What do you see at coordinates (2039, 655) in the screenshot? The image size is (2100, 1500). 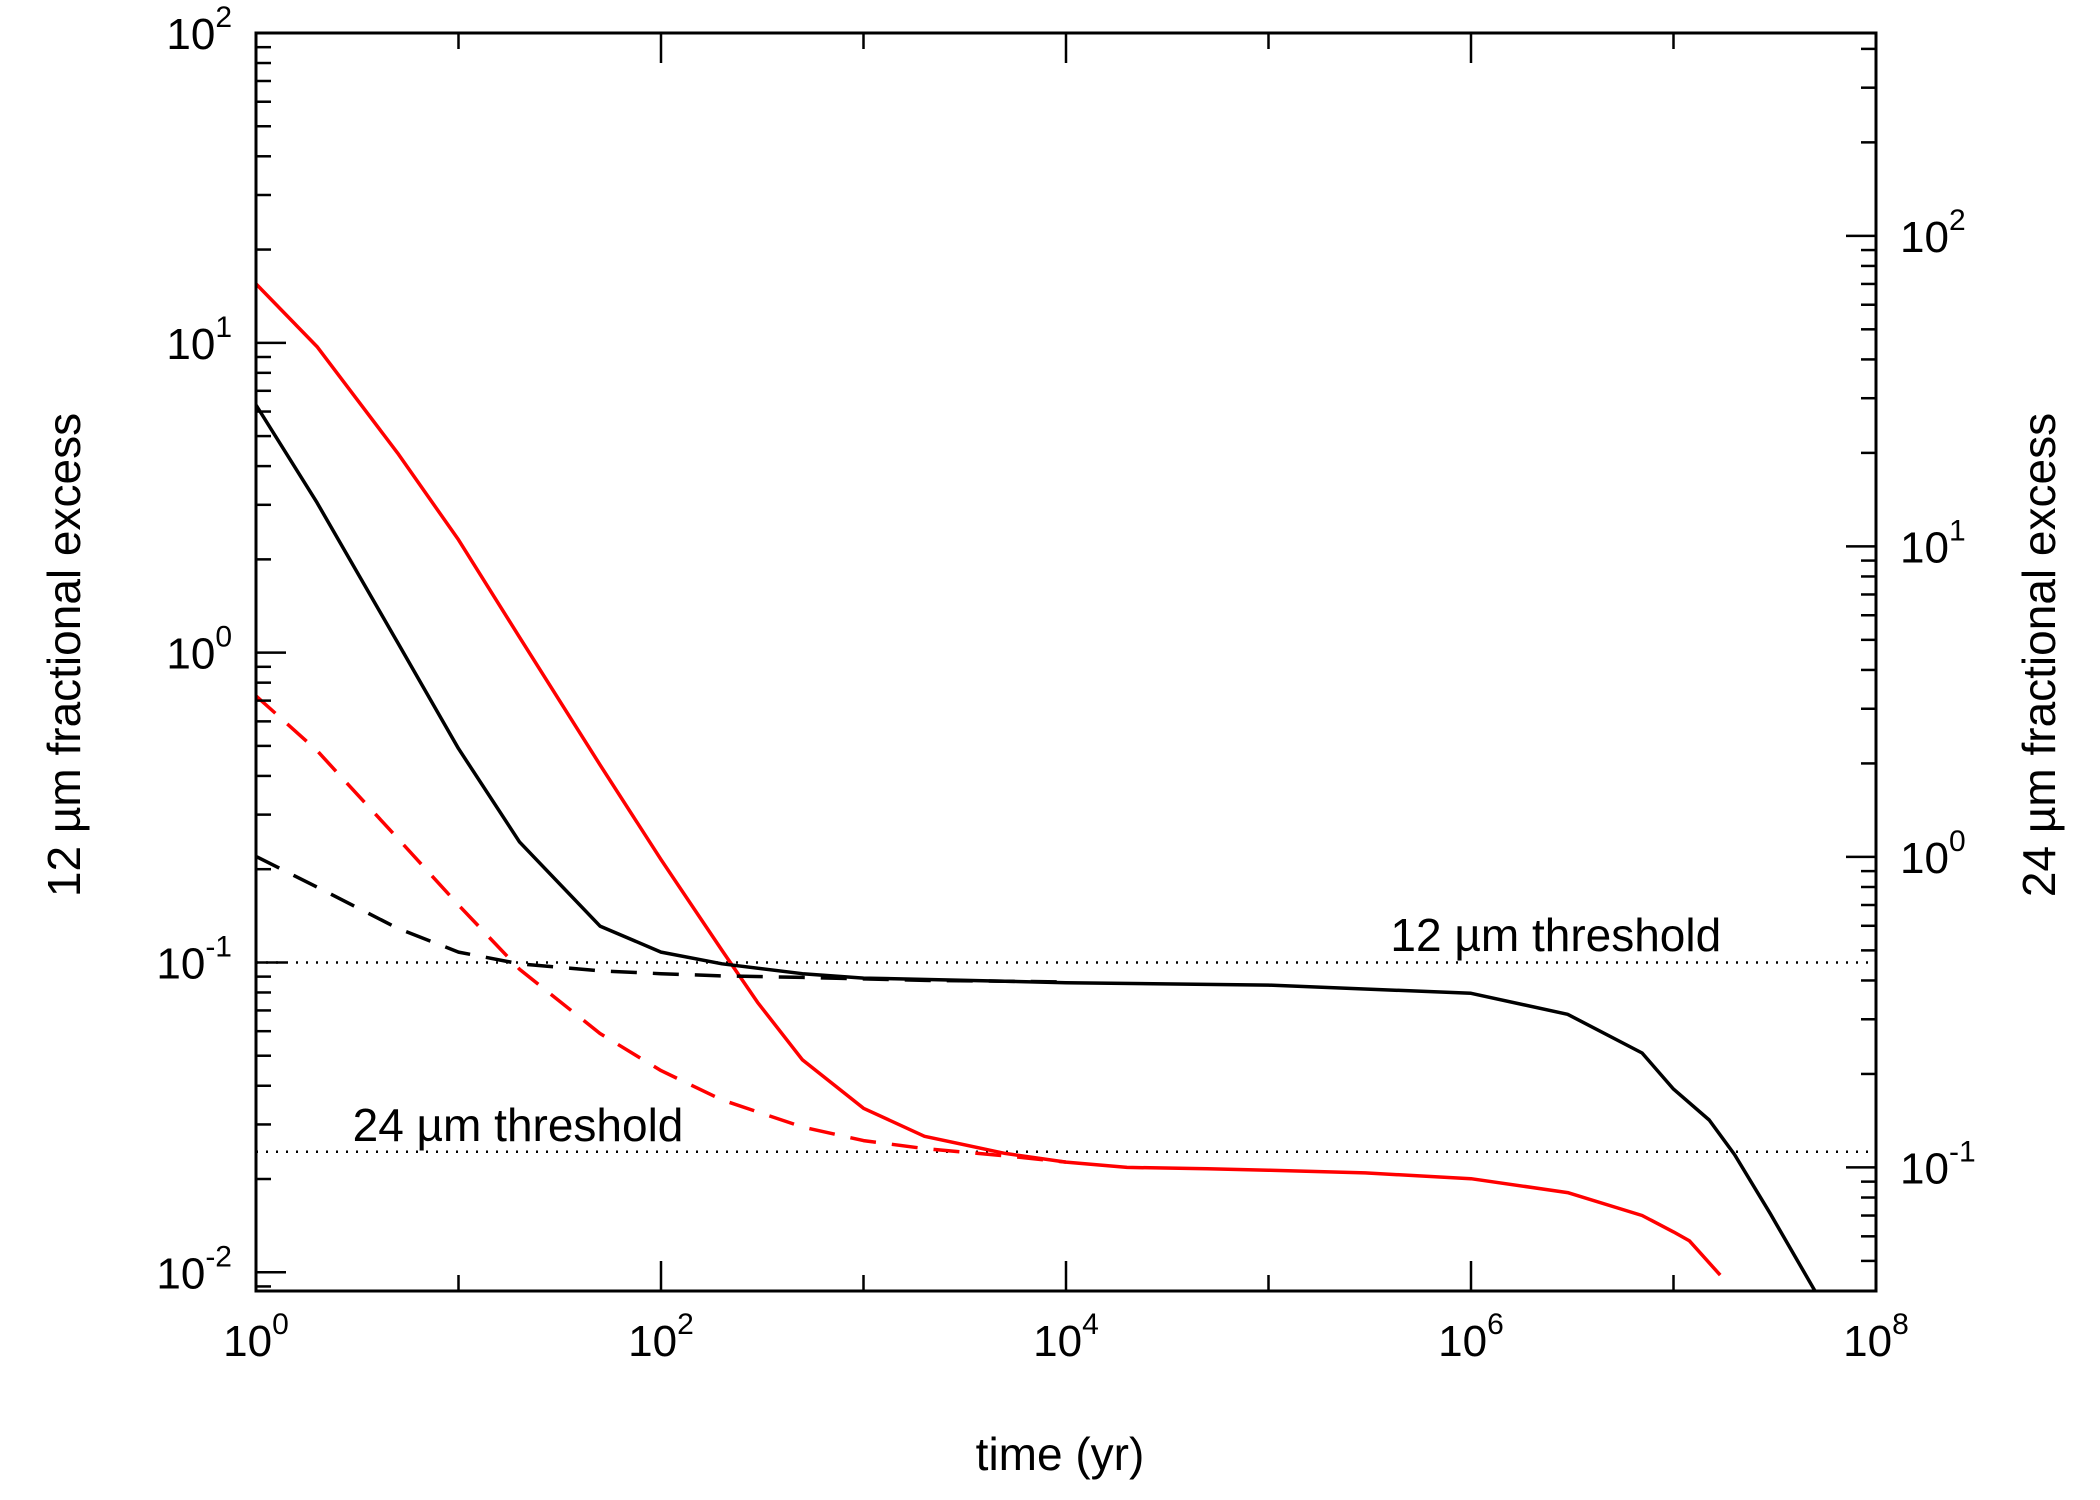 I see `y-axis-right-title: 24 µm fractional excess` at bounding box center [2039, 655].